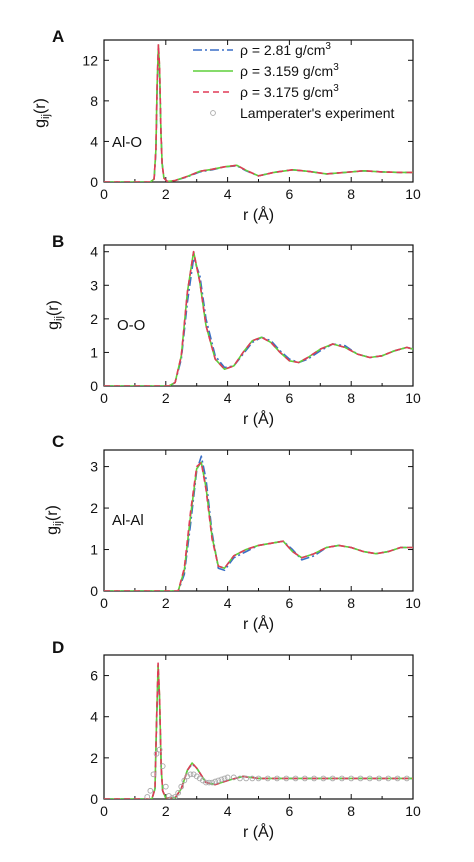  I want to click on pair-label: Al-O, so click(127, 142).